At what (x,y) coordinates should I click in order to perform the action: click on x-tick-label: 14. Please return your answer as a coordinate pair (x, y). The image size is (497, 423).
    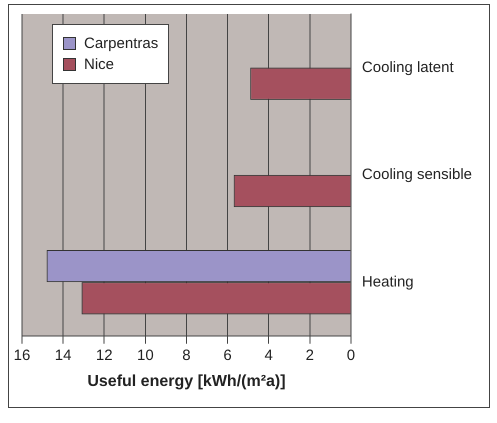
    Looking at the image, I should click on (63, 355).